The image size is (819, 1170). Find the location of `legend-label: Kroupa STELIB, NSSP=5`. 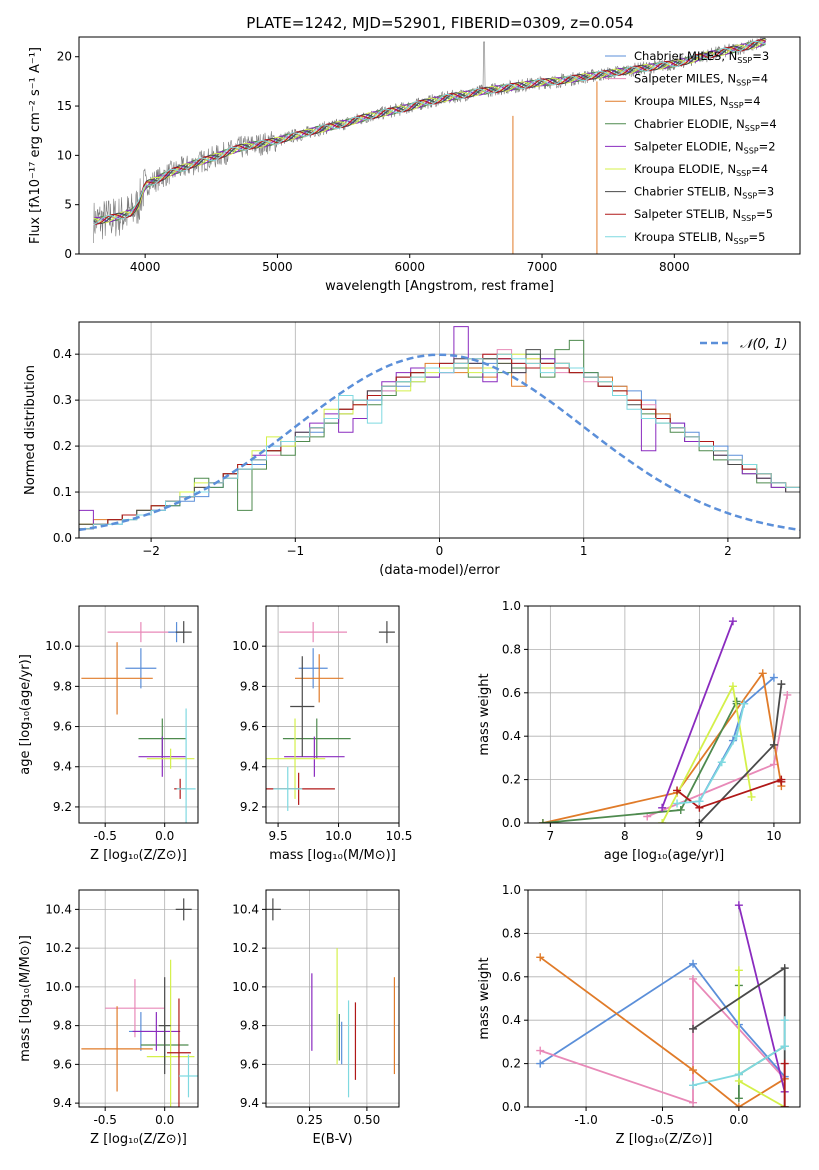

legend-label: Kroupa STELIB, NSSP=5 is located at coordinates (700, 238).